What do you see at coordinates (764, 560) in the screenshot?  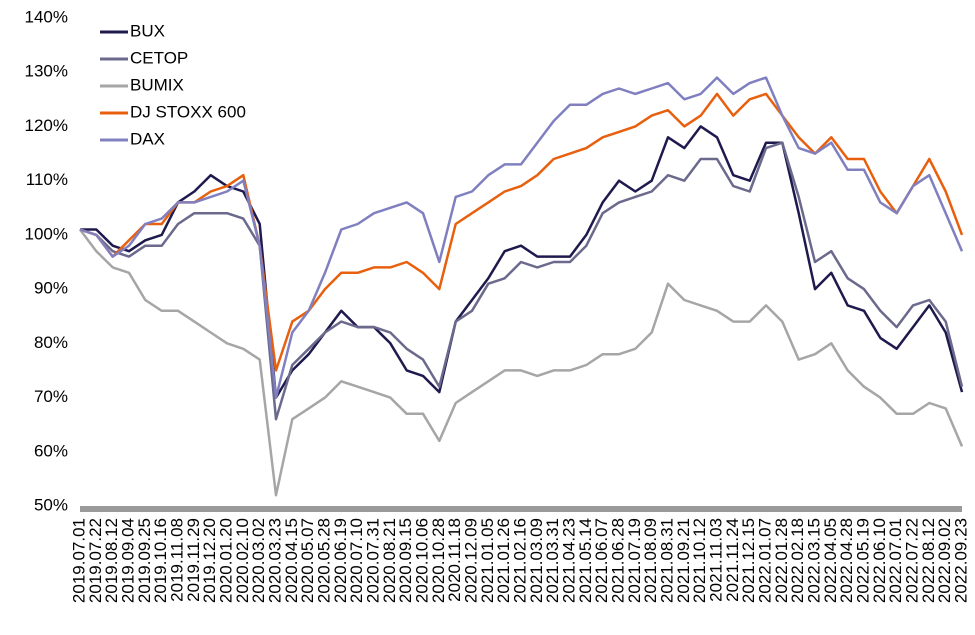 I see `x-tick-label: 2022.01.07` at bounding box center [764, 560].